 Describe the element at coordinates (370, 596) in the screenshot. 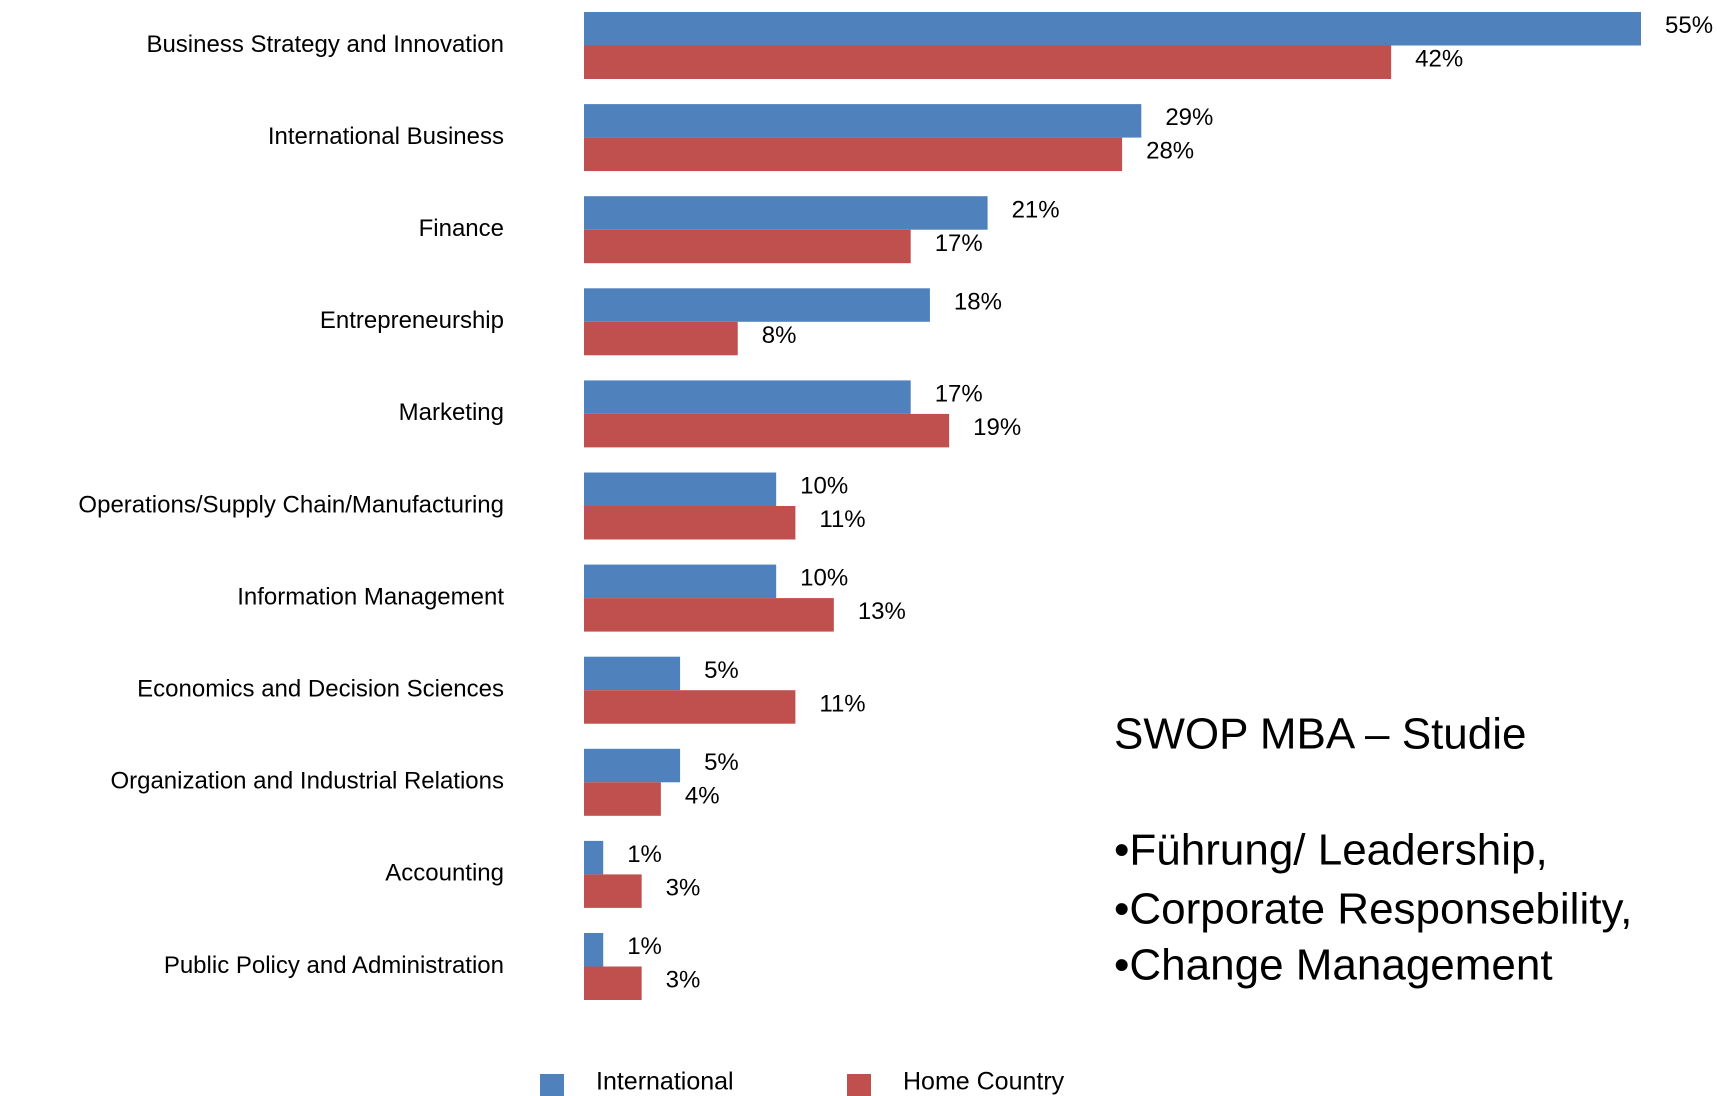

I see `category-label: Information Management` at that location.